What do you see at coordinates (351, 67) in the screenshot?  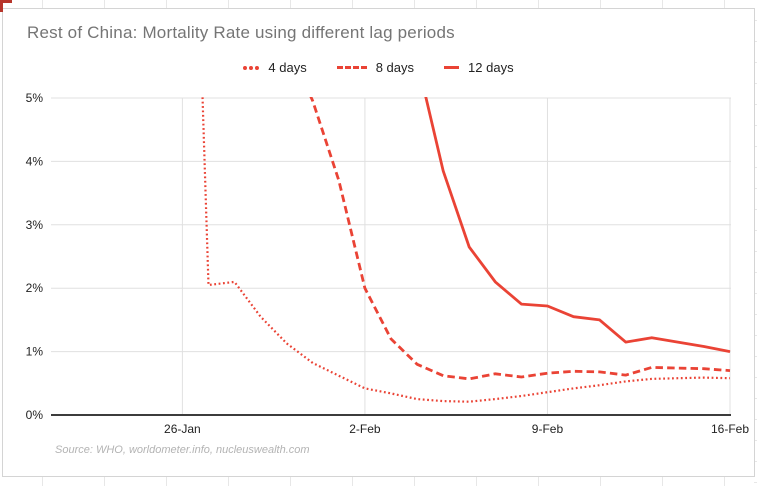 I see `dashed-line-swatch-icon` at bounding box center [351, 67].